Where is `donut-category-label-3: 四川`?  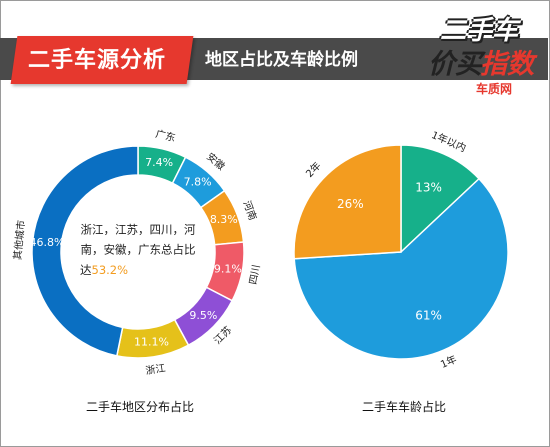
donut-category-label-3: 四川 is located at coordinates (255, 275).